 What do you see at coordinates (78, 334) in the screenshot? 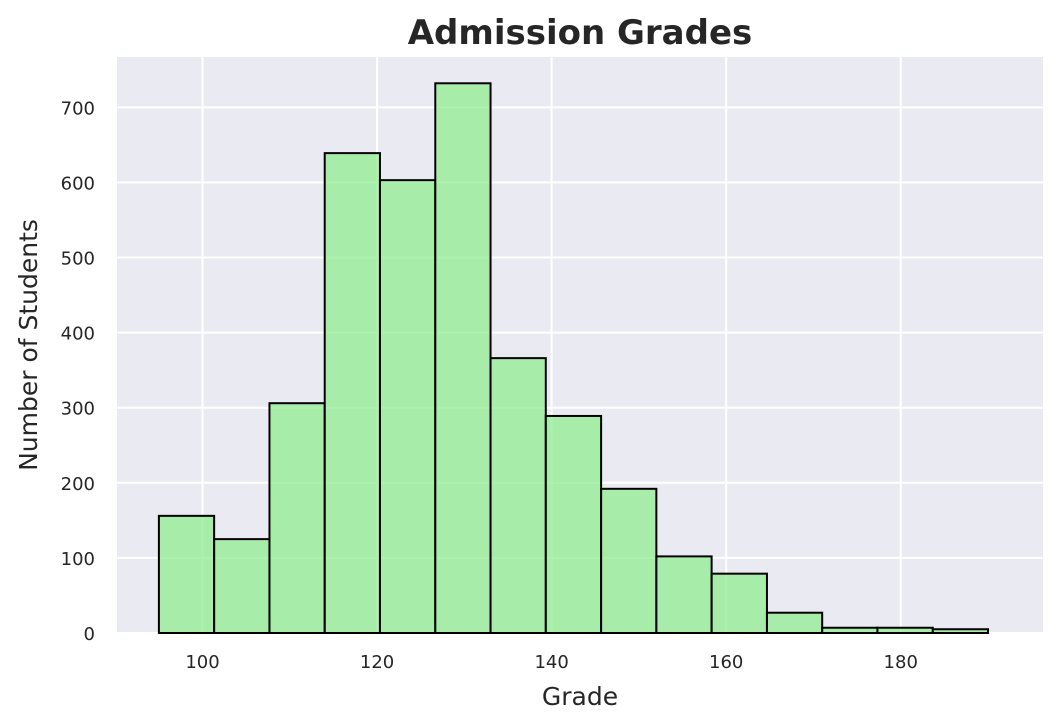
I see `y-tick-label: 400` at bounding box center [78, 334].